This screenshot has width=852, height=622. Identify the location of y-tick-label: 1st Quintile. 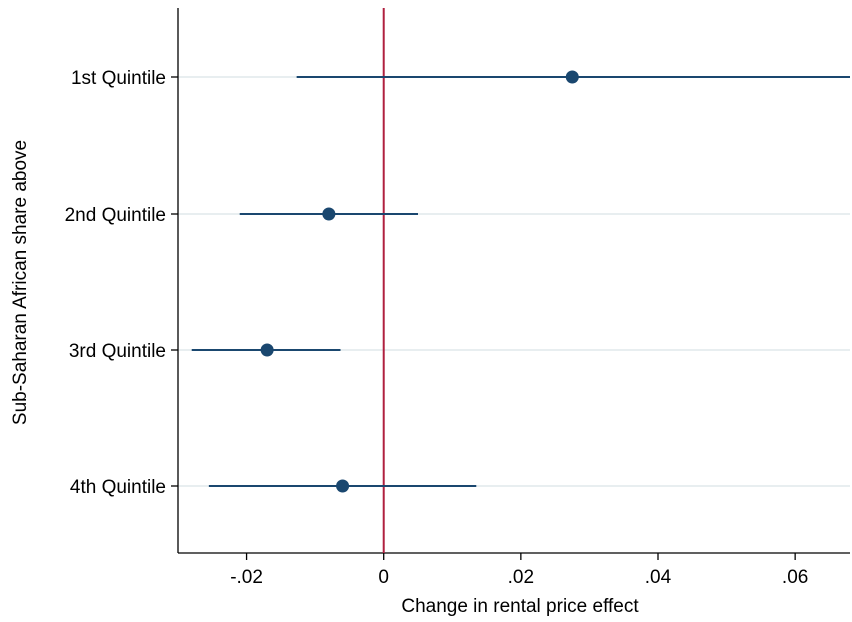
(118, 78).